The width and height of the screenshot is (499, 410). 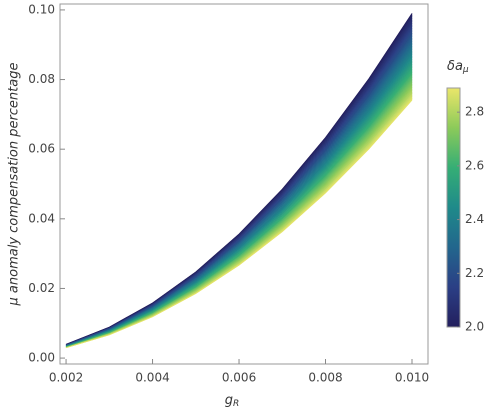 What do you see at coordinates (474, 112) in the screenshot?
I see `colorbar-tick-label: 2.8` at bounding box center [474, 112].